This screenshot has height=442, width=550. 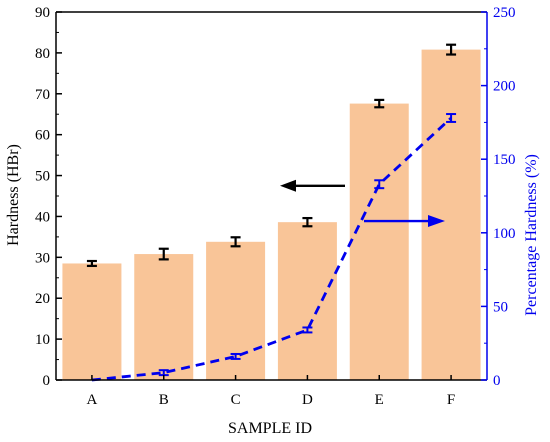 What do you see at coordinates (451, 49) in the screenshot?
I see `bar-error-F` at bounding box center [451, 49].